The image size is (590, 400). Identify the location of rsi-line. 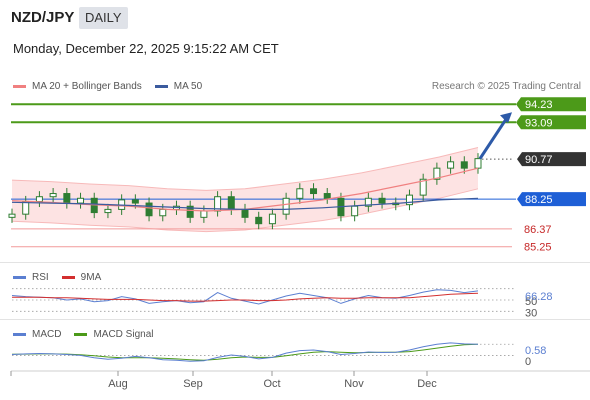
(245, 297).